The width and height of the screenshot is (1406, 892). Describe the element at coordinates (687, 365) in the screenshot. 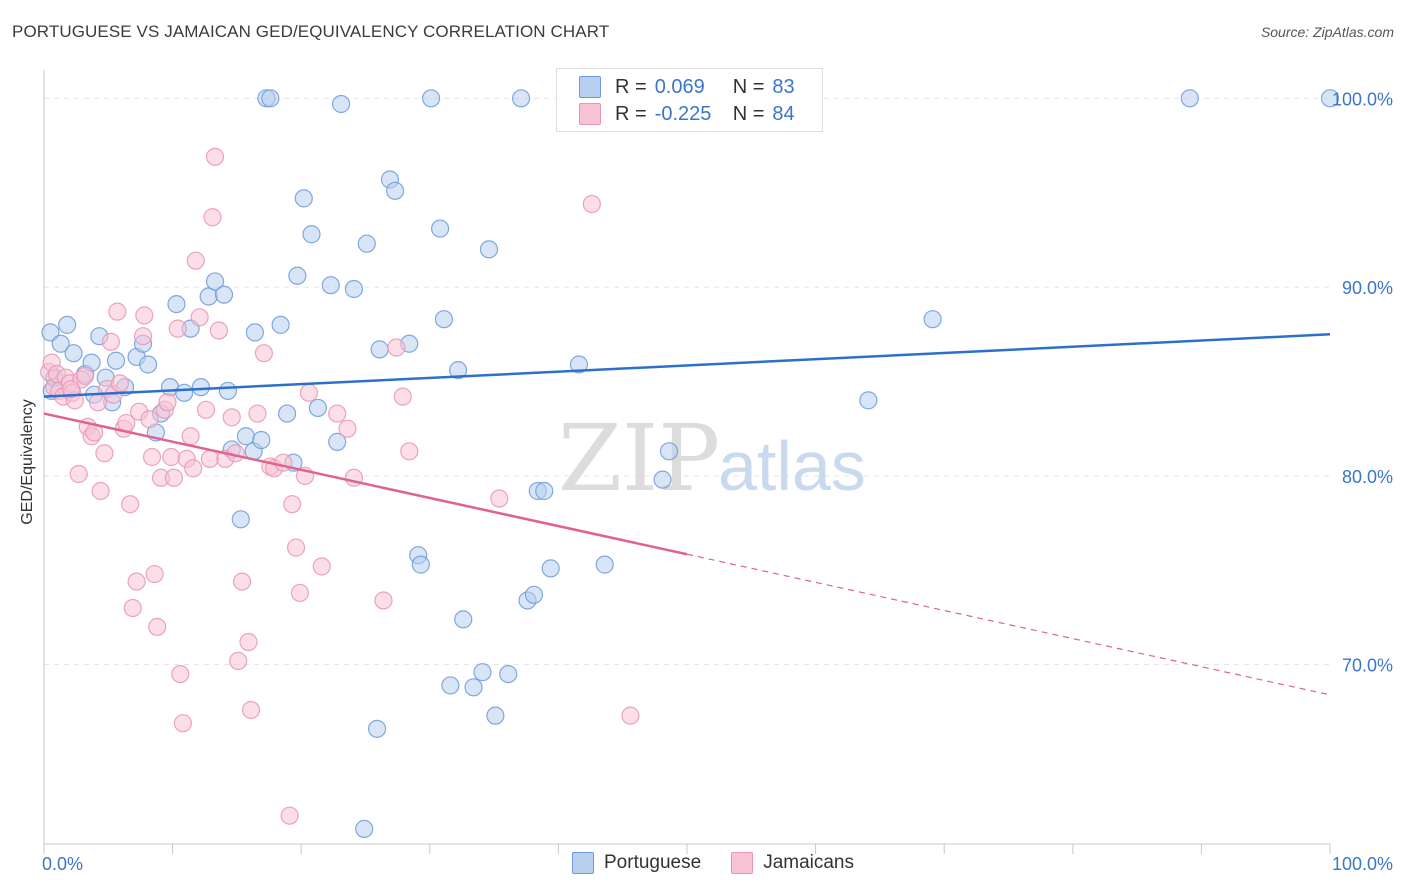

I see `portuguese-trend-line` at that location.